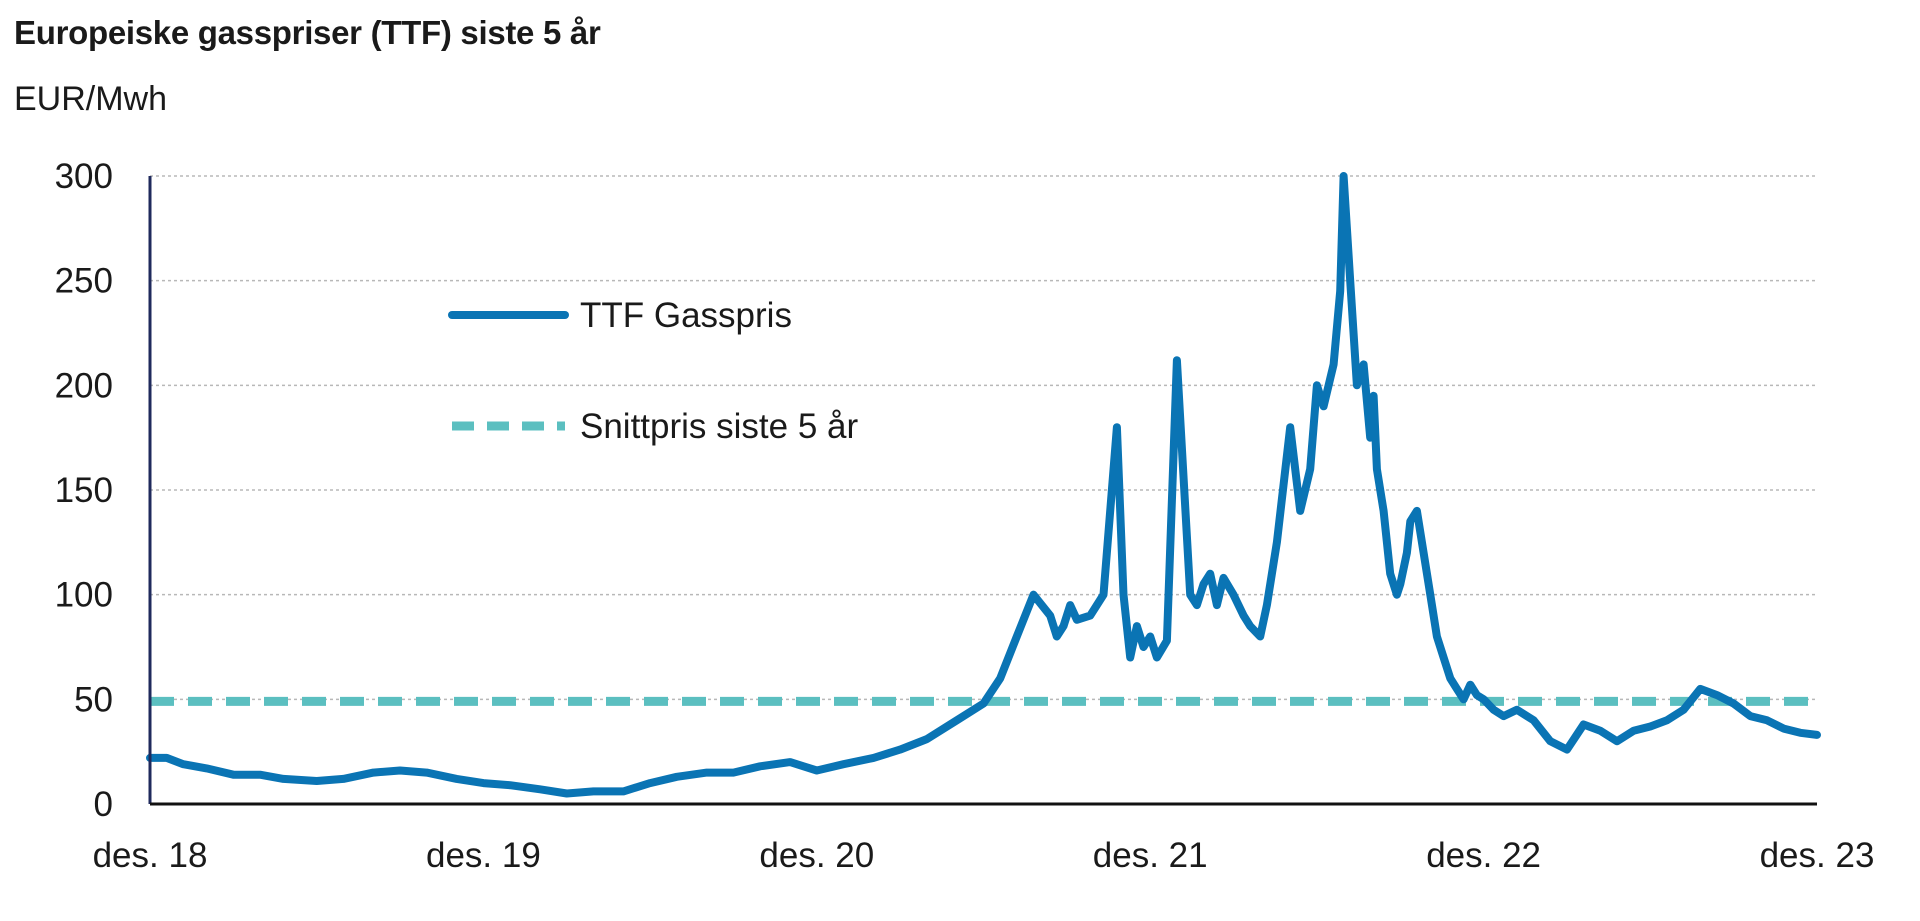 This screenshot has width=1920, height=921. I want to click on chart-title: Europeiske gasspriser (TTF) siste 5 år, so click(307, 32).